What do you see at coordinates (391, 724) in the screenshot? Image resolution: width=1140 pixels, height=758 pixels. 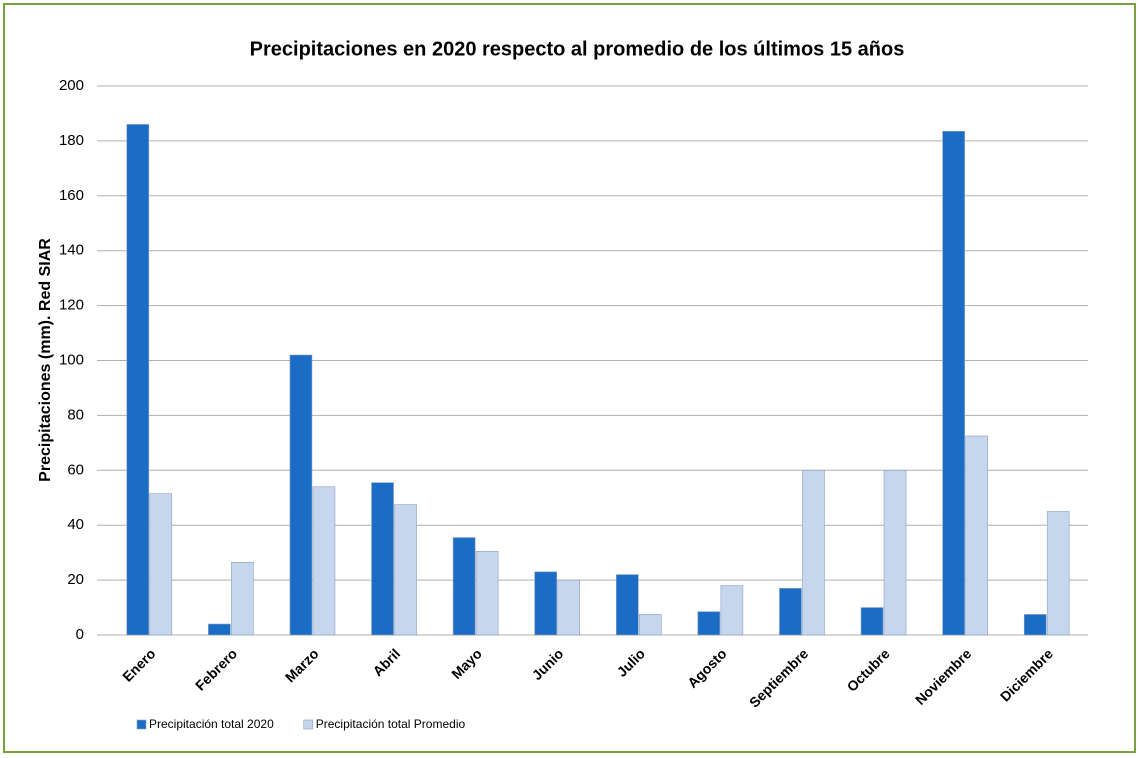 I see `legend-label: Precipitación total Promedio` at bounding box center [391, 724].